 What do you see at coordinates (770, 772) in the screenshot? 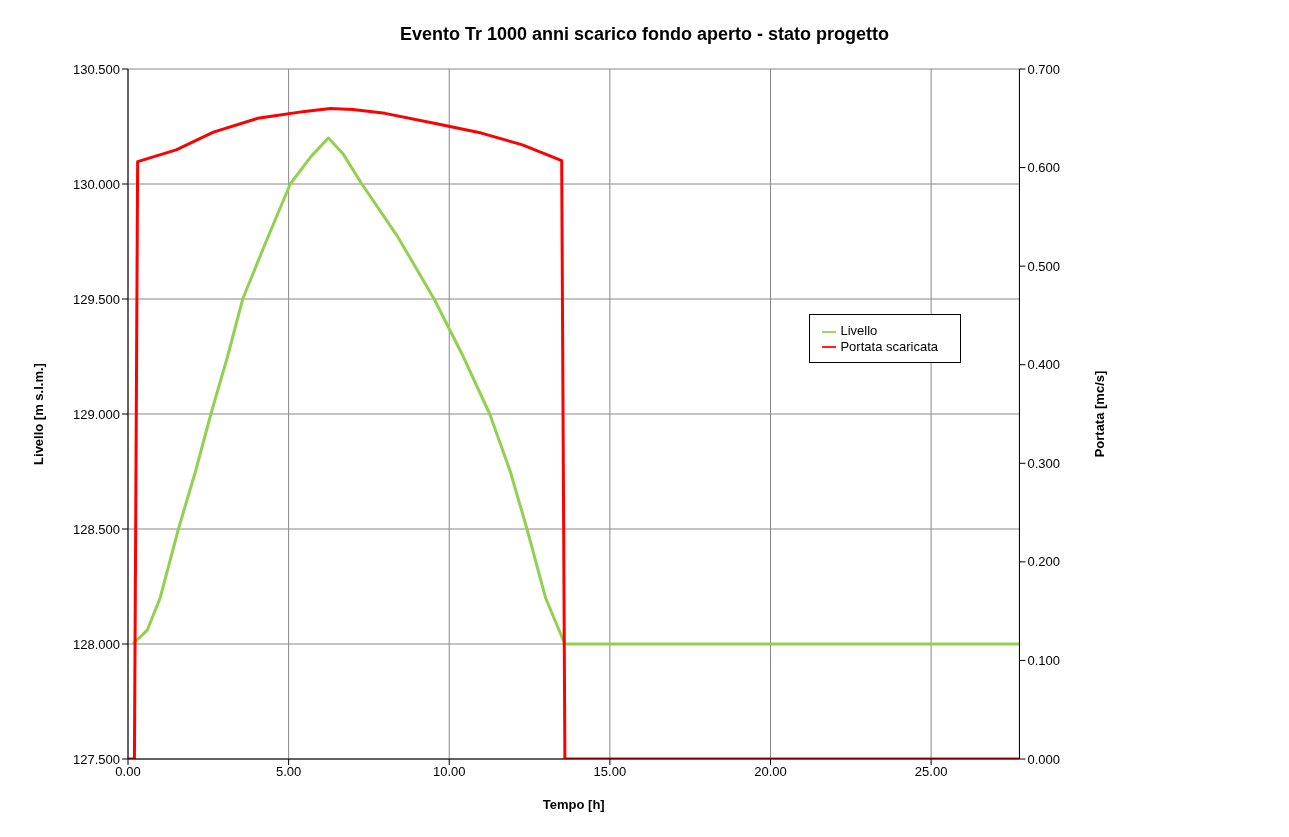
I see `x-tick-label: 20.00` at bounding box center [770, 772].